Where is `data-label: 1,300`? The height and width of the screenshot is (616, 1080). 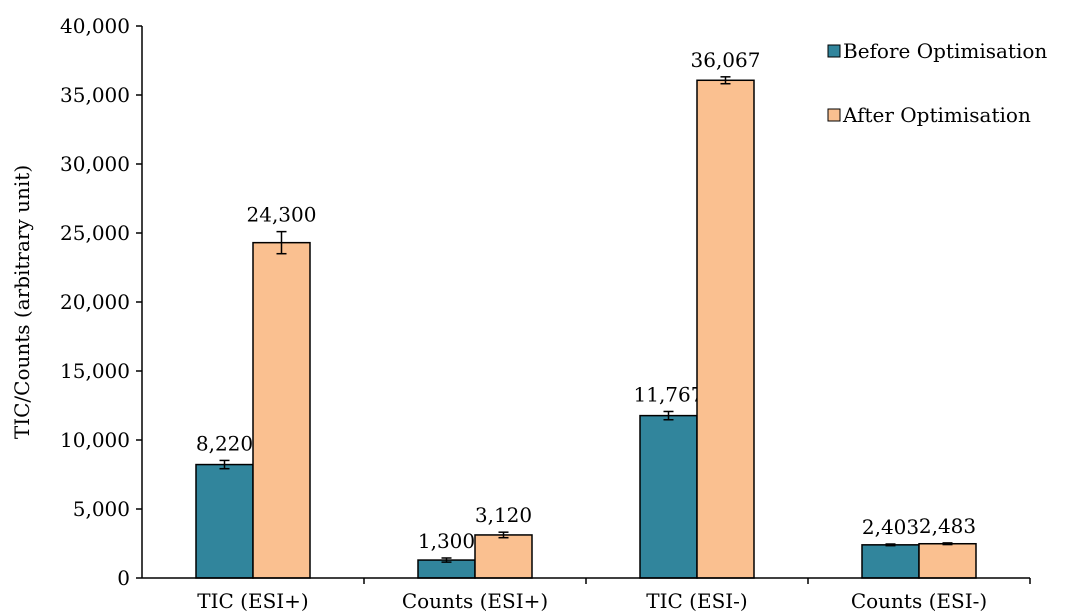 data-label: 1,300 is located at coordinates (446, 541).